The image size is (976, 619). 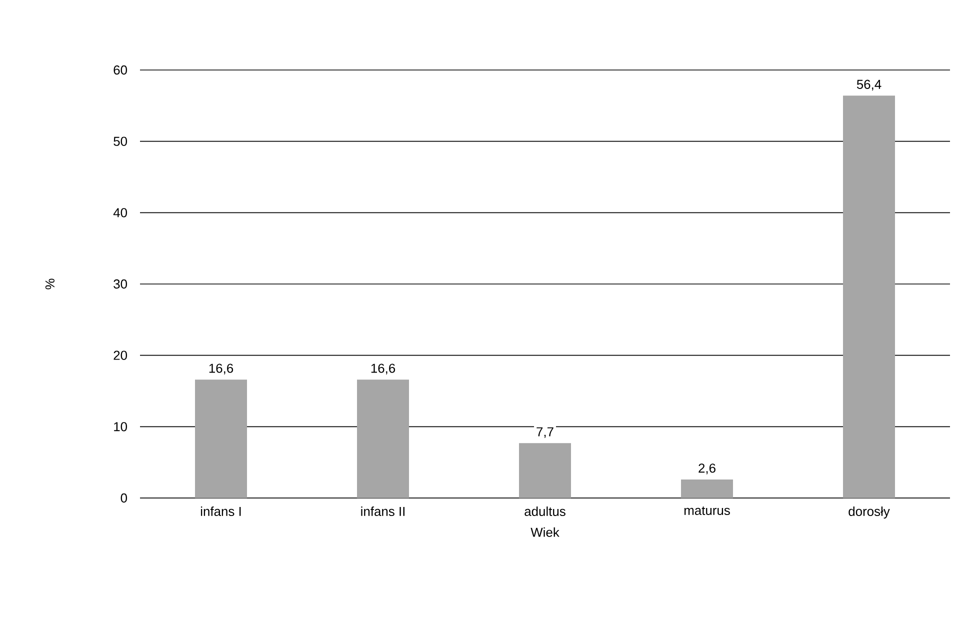 What do you see at coordinates (121, 427) in the screenshot?
I see `y-tick-label: 10` at bounding box center [121, 427].